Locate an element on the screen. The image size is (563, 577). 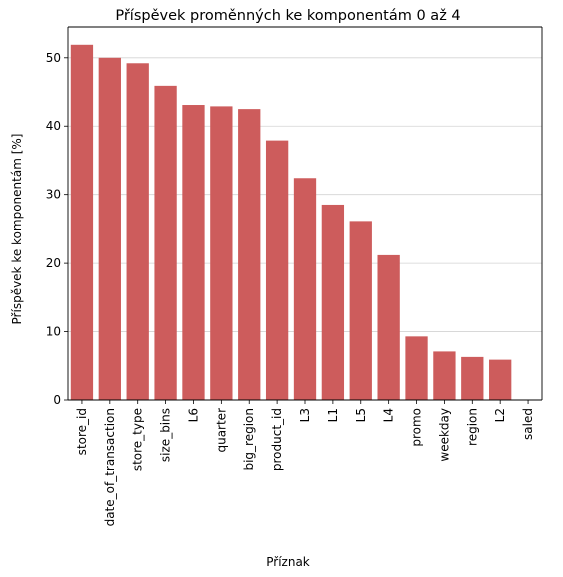
y-tick-label: 30 is located at coordinates (53, 195).